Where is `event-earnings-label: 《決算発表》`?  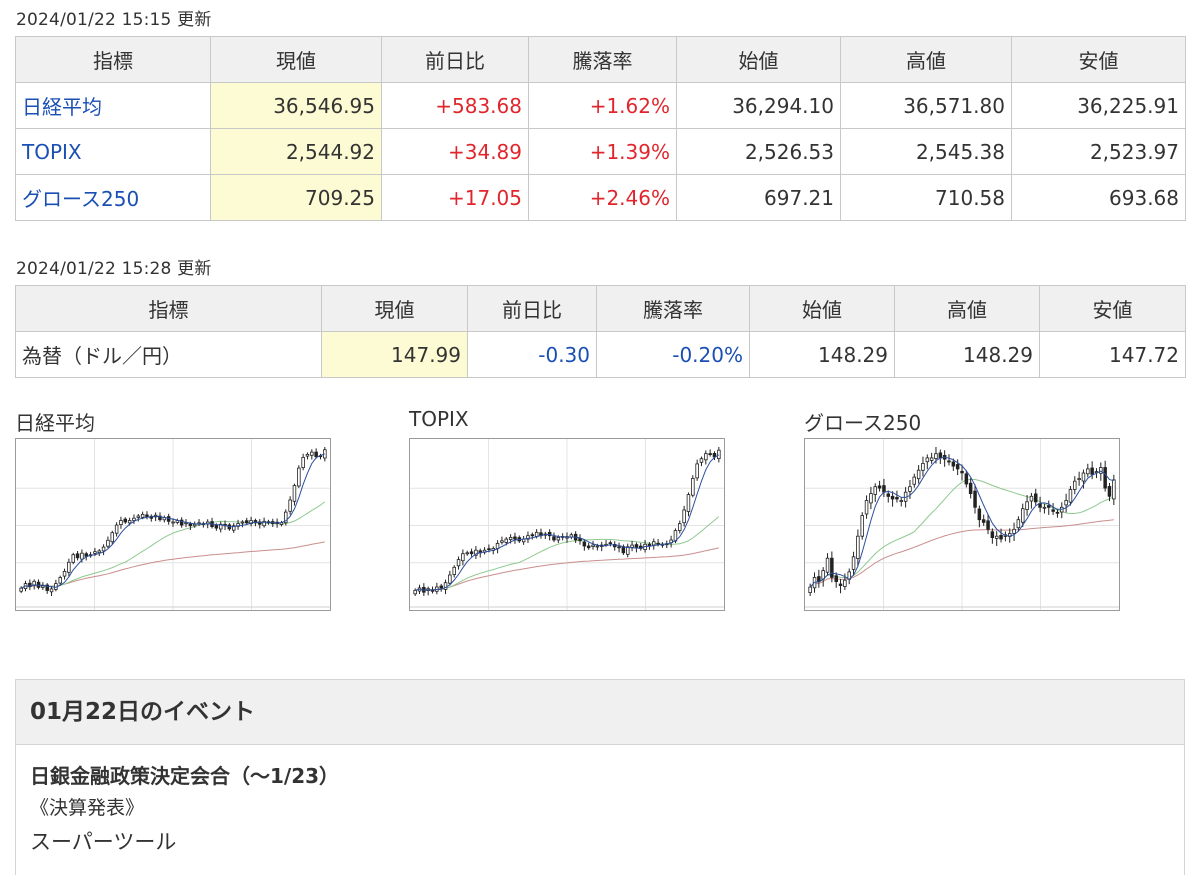
event-earnings-label: 《決算発表》 is located at coordinates (87, 808).